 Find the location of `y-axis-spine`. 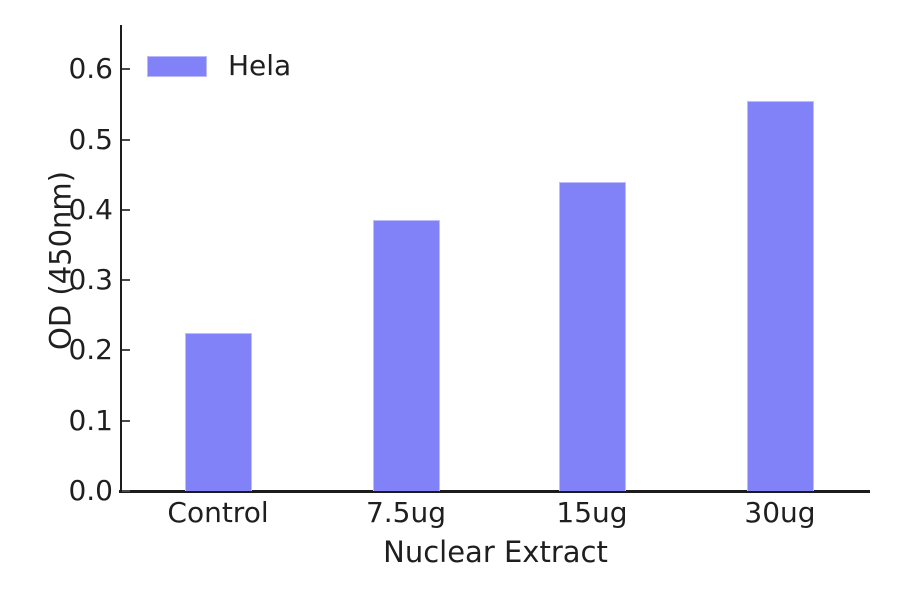

y-axis-spine is located at coordinates (121, 259).